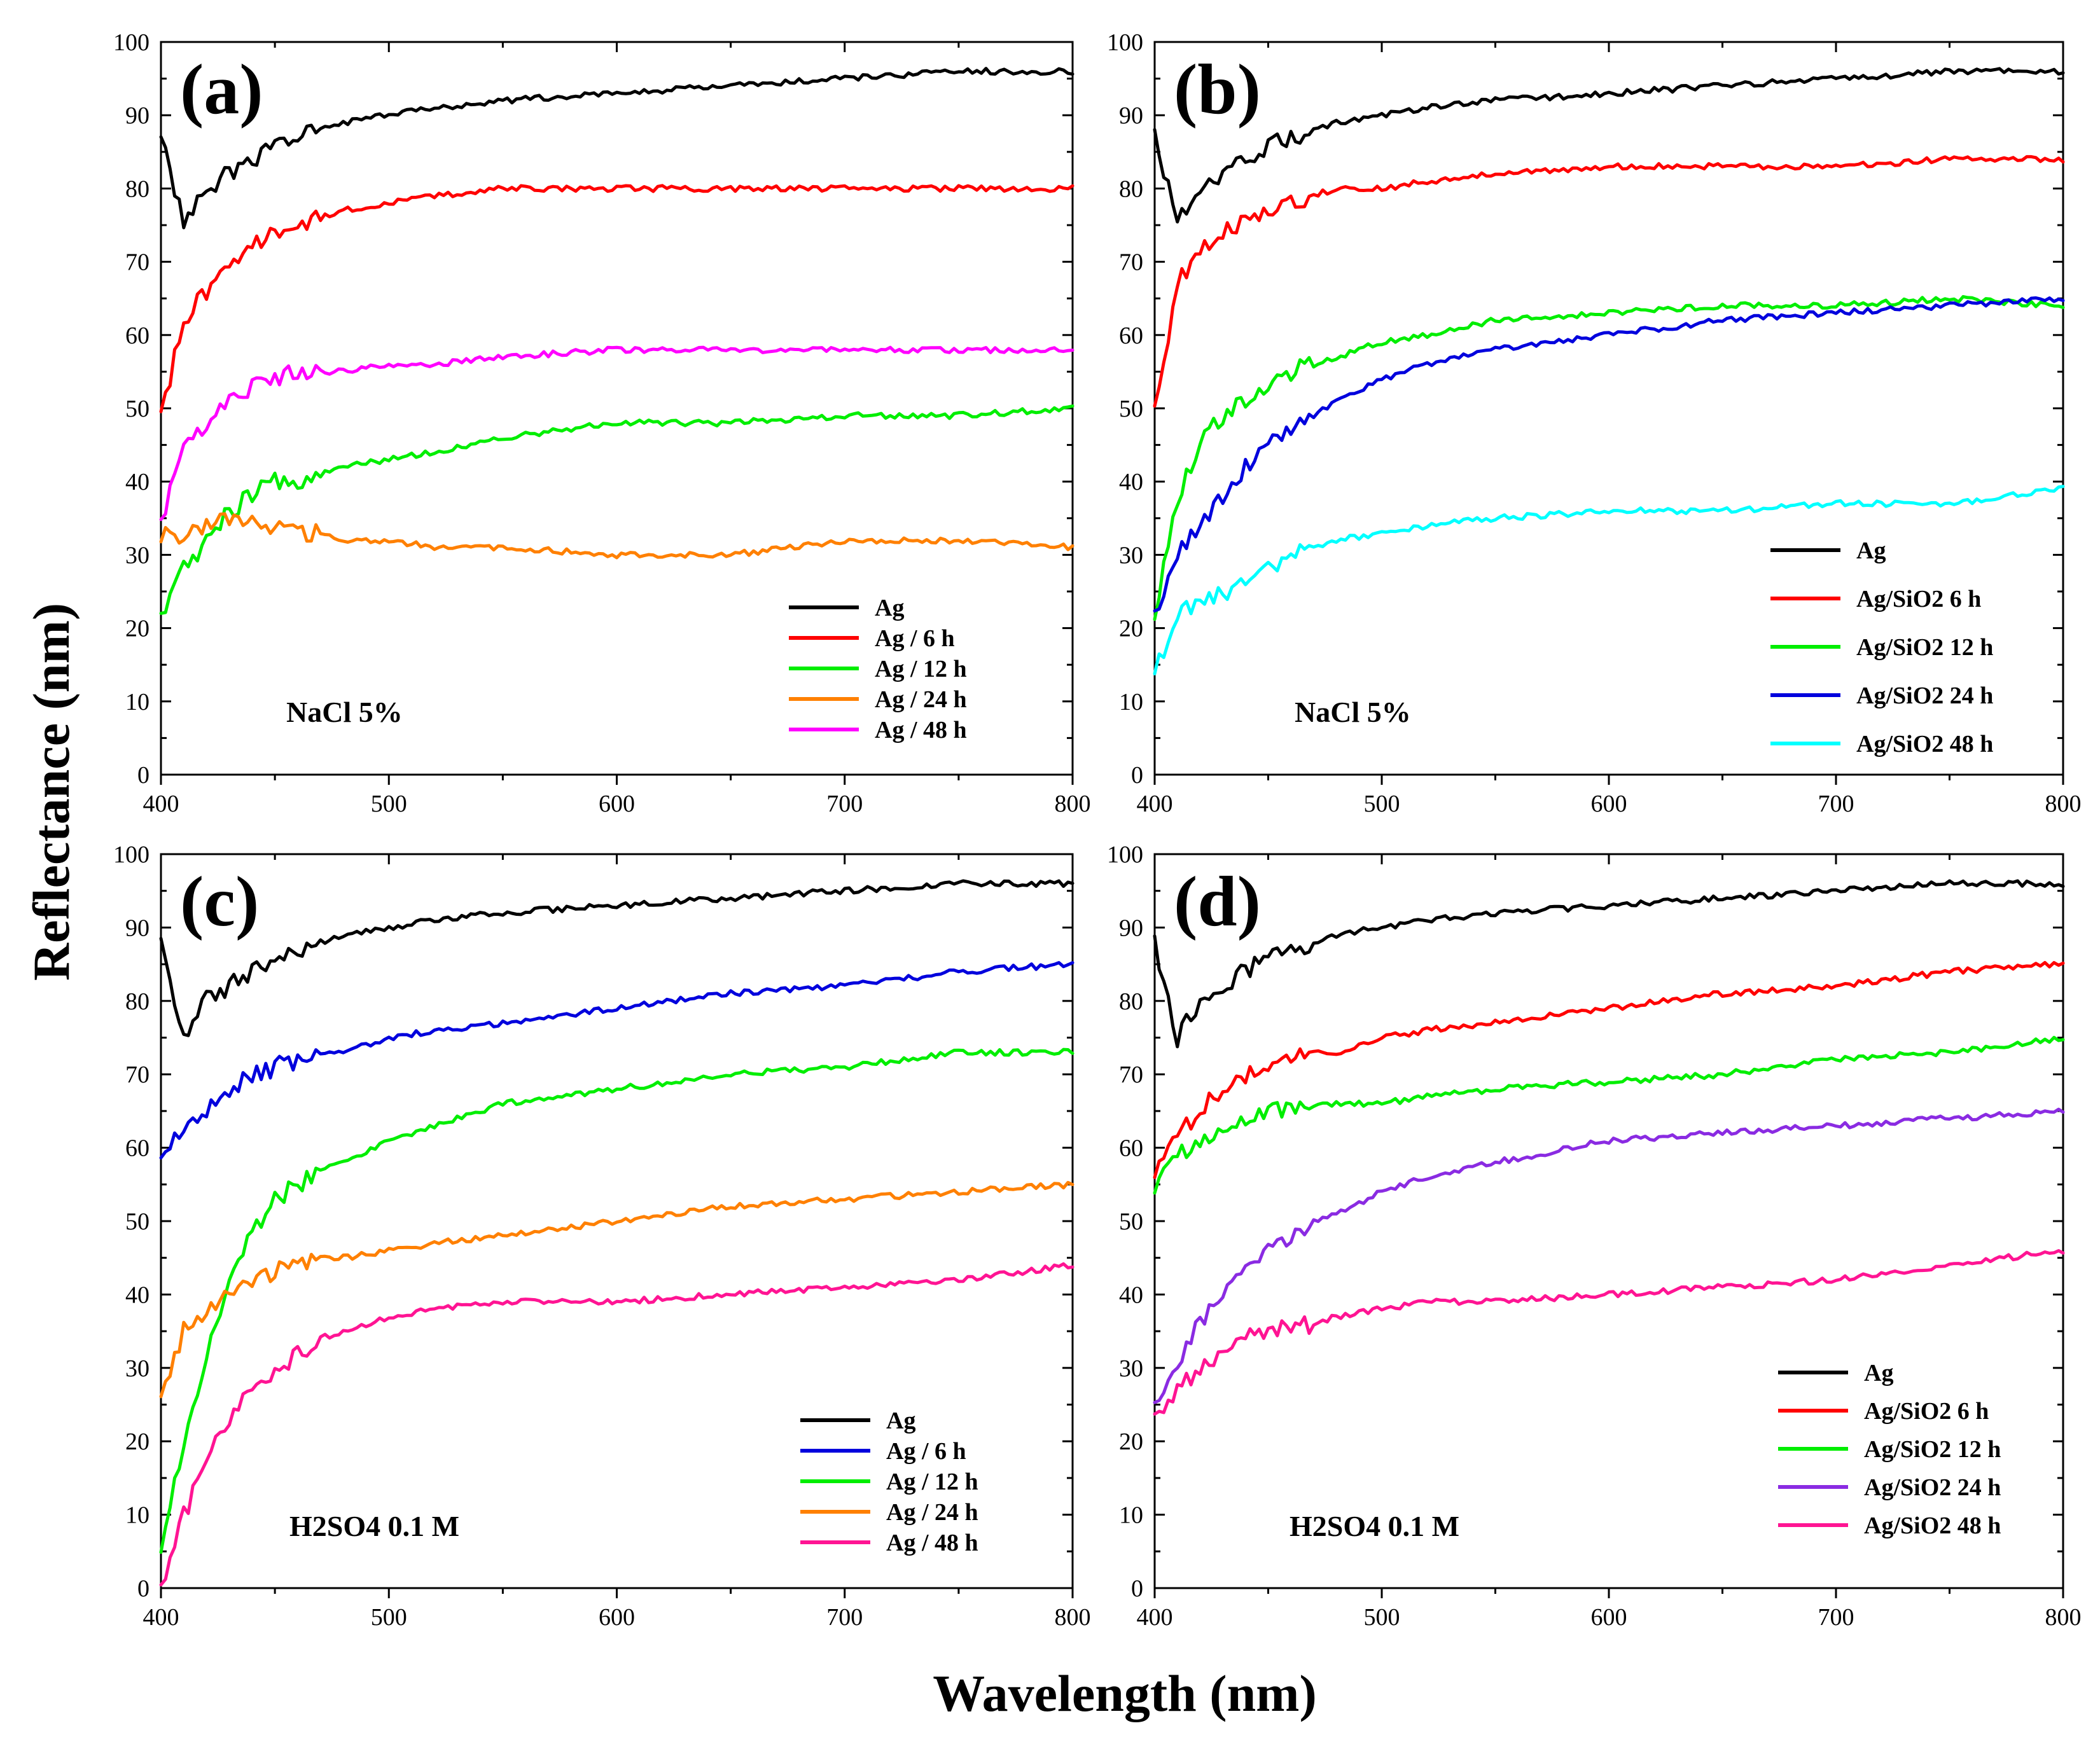  Describe the element at coordinates (915, 638) in the screenshot. I see `legend-label: Ag / 6 h` at that location.